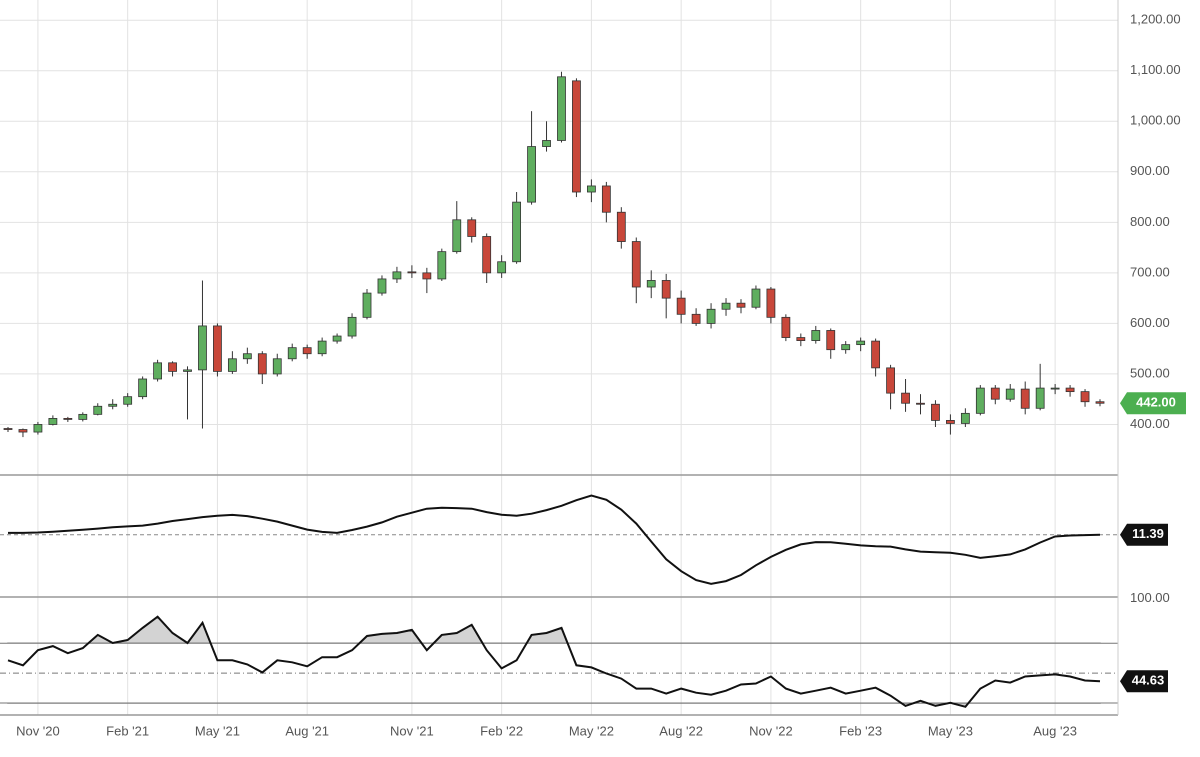 The height and width of the screenshot is (757, 1200). I want to click on y-tick-label: 1,000.00, so click(1155, 120).